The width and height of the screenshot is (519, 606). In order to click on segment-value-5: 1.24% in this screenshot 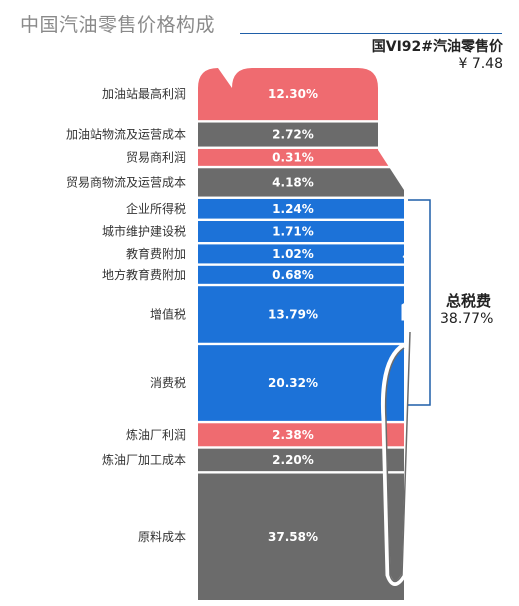, I will do `click(293, 209)`.